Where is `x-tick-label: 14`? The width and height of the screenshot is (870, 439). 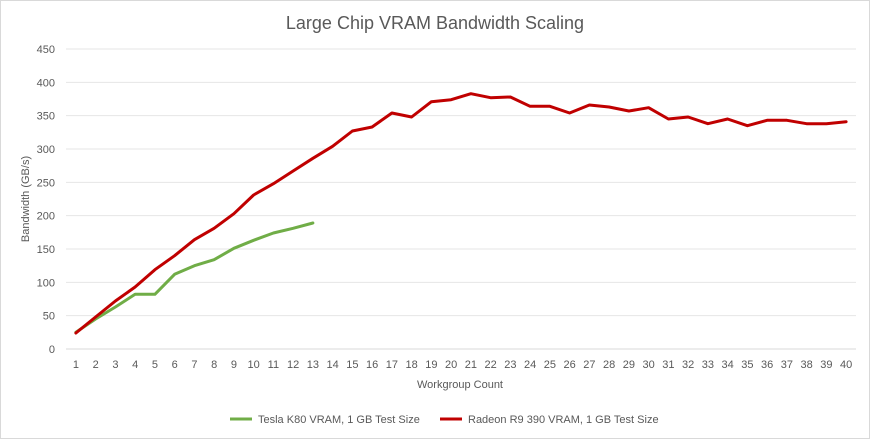 x-tick-label: 14 is located at coordinates (333, 365).